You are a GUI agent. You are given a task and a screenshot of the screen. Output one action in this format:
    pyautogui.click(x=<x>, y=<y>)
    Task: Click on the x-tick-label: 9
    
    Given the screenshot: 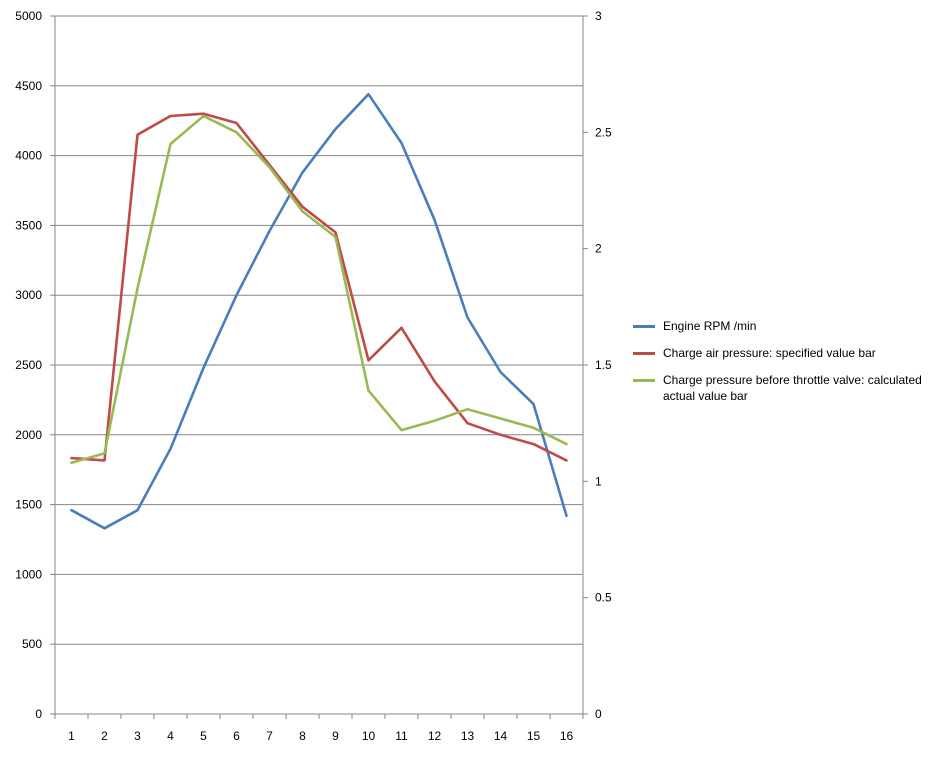 What is the action you would take?
    pyautogui.click(x=335, y=736)
    